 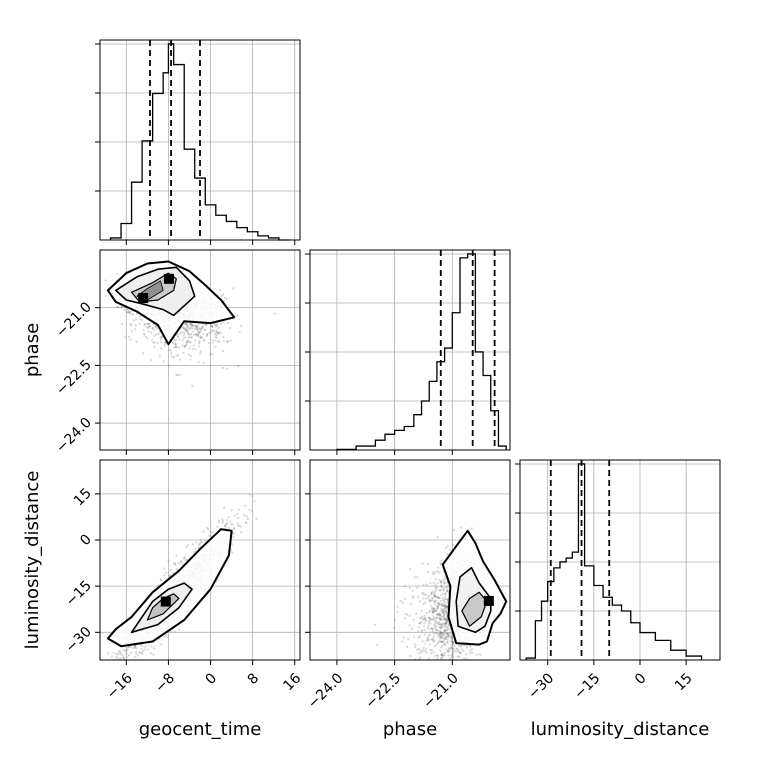 I want to click on x-tick-label: 16, so click(x=292, y=682).